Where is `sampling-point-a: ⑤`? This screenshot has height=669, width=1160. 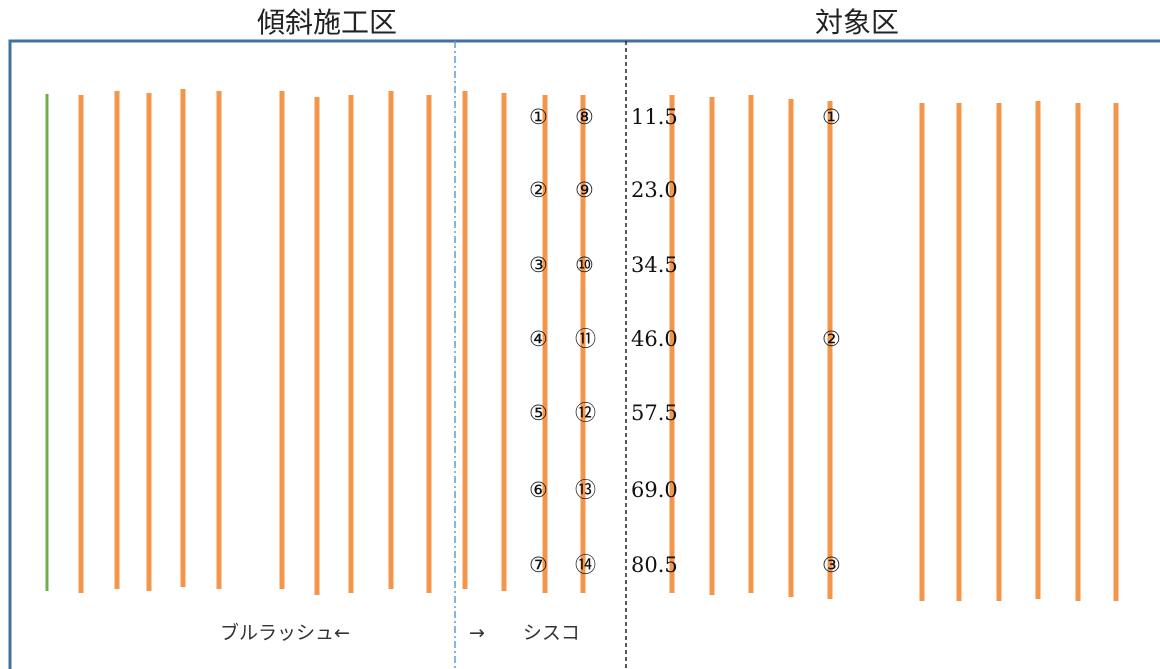 sampling-point-a: ⑤ is located at coordinates (538, 413).